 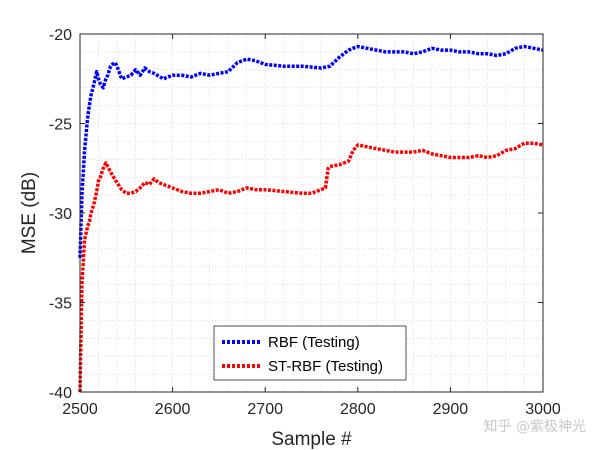 I want to click on y-tick-label: -20, so click(x=60, y=35).